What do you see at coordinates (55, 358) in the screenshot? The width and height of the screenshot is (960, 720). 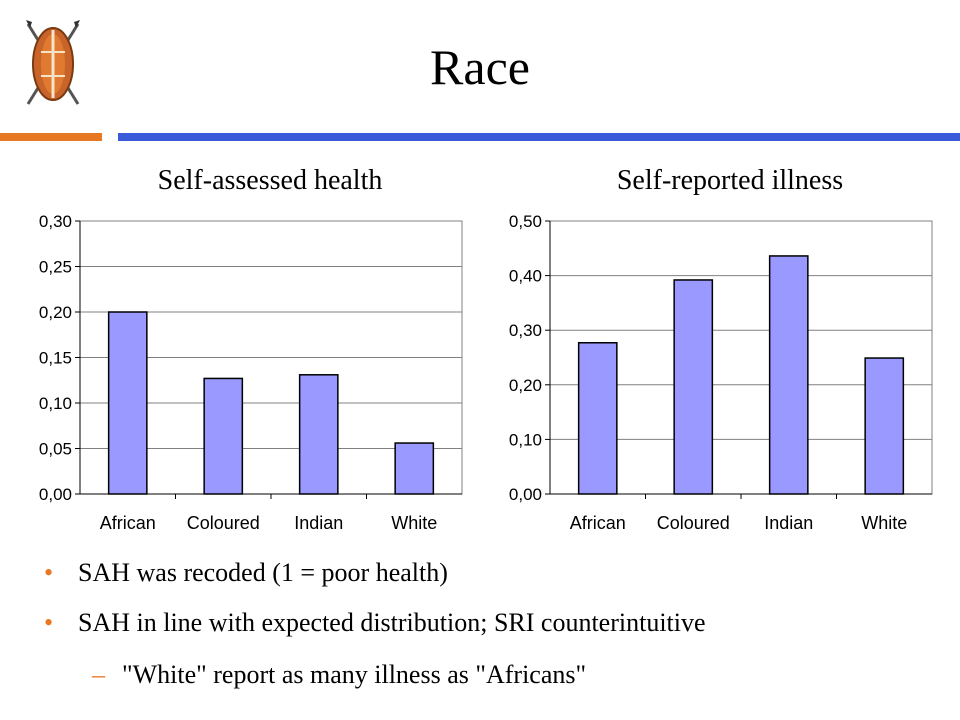 I see `y-tick-label: 0,15` at bounding box center [55, 358].